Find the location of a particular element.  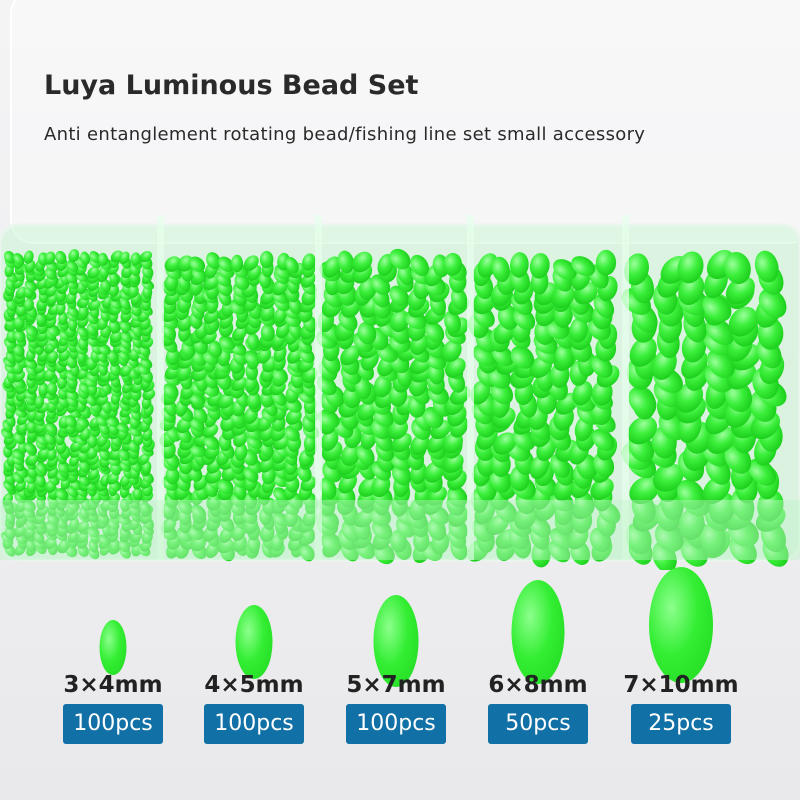

box-divider is located at coordinates (160, 387).